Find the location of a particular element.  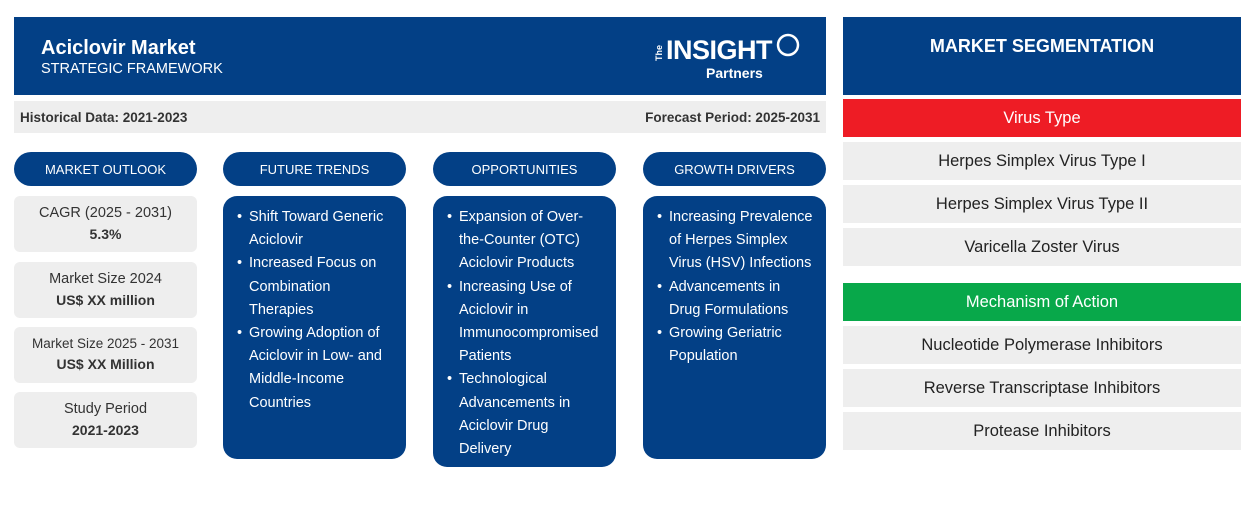

segment-item: Protease Inhibitors is located at coordinates (1042, 431).